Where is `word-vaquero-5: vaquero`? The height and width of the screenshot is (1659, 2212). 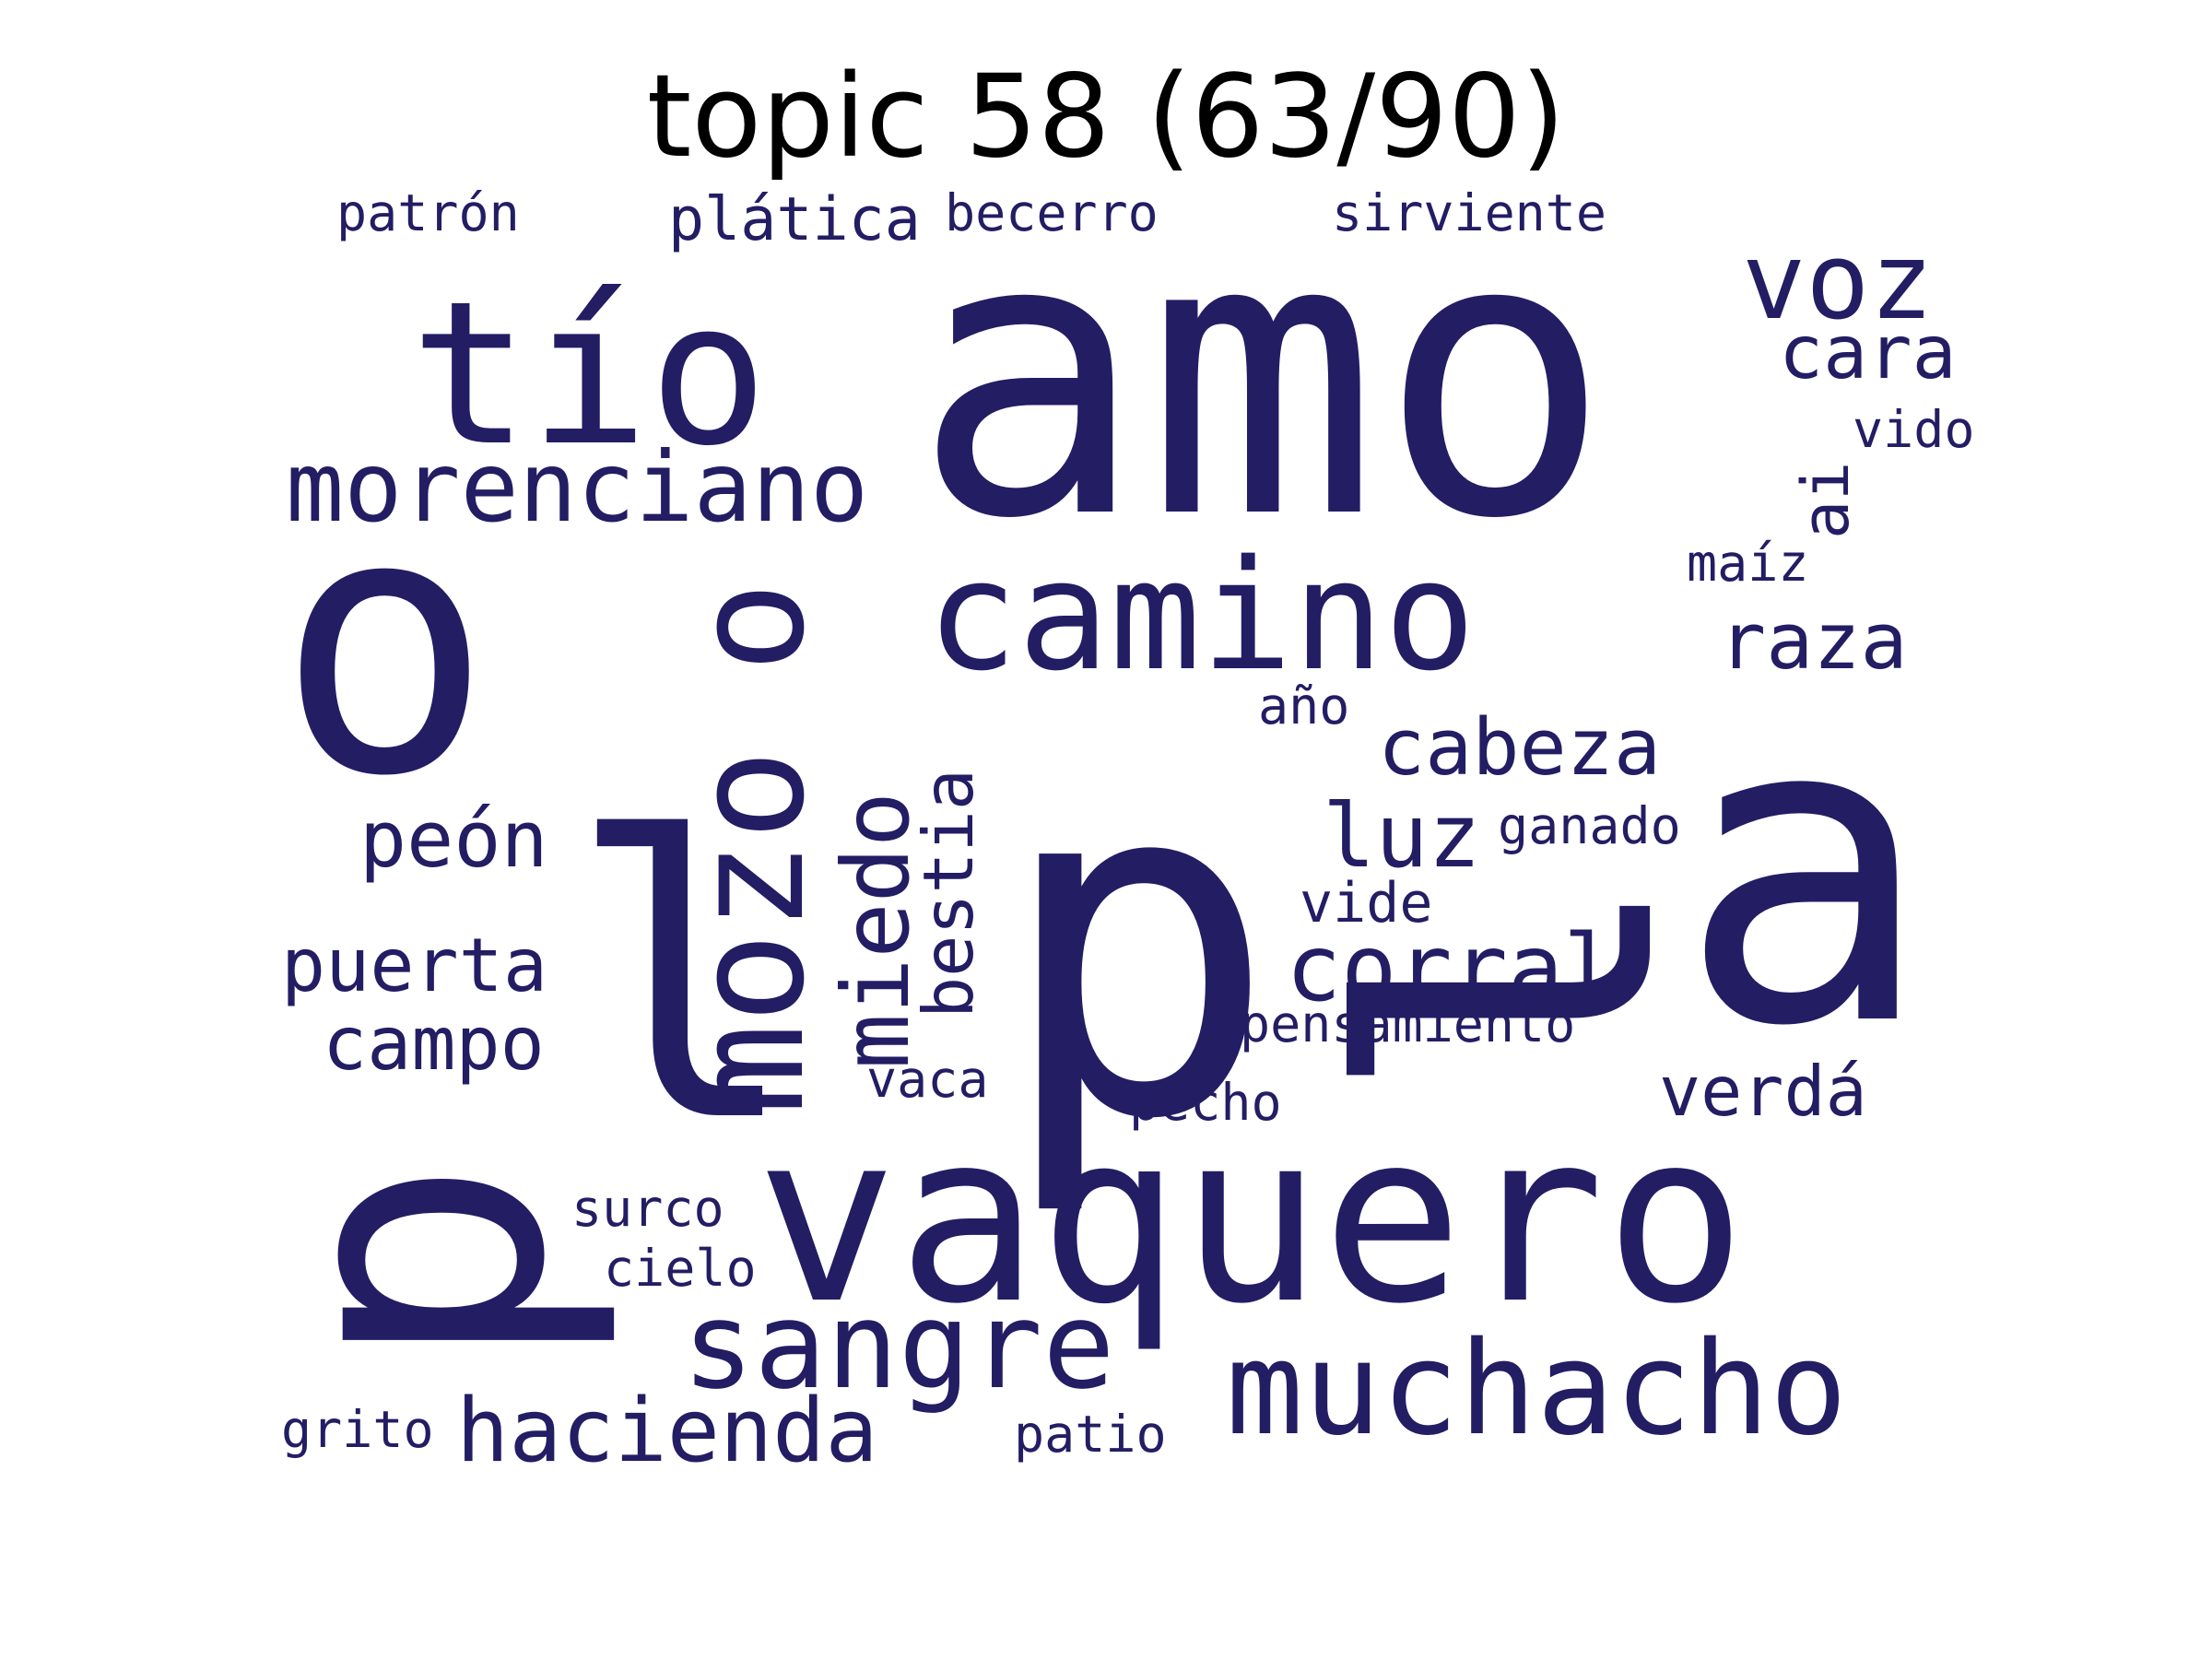 word-vaquero-5: vaquero is located at coordinates (1251, 1219).